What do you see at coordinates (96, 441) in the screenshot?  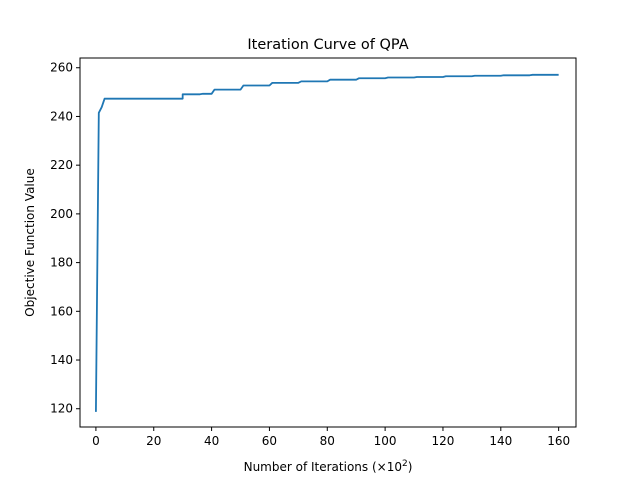 I see `x-tick-label: 0` at bounding box center [96, 441].